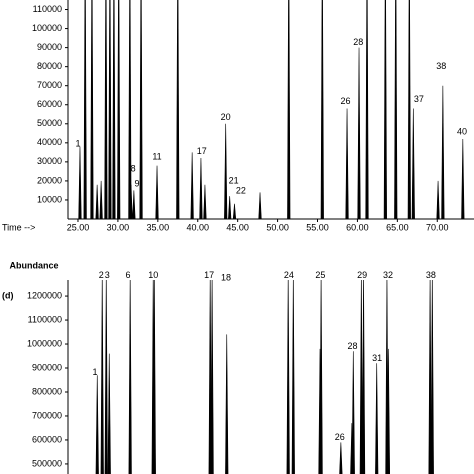  Describe the element at coordinates (156, 157) in the screenshot. I see `peak-label: 11` at that location.